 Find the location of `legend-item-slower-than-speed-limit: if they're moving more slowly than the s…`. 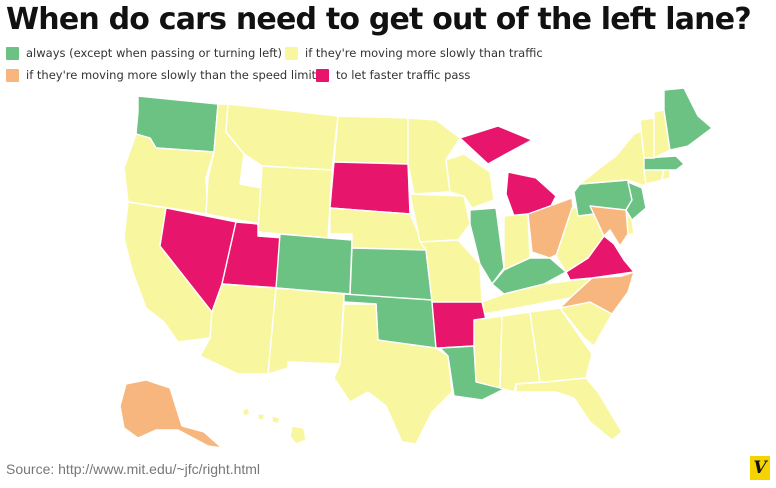

legend-item-slower-than-speed-limit: if they're moving more slowly than the s… is located at coordinates (161, 75).